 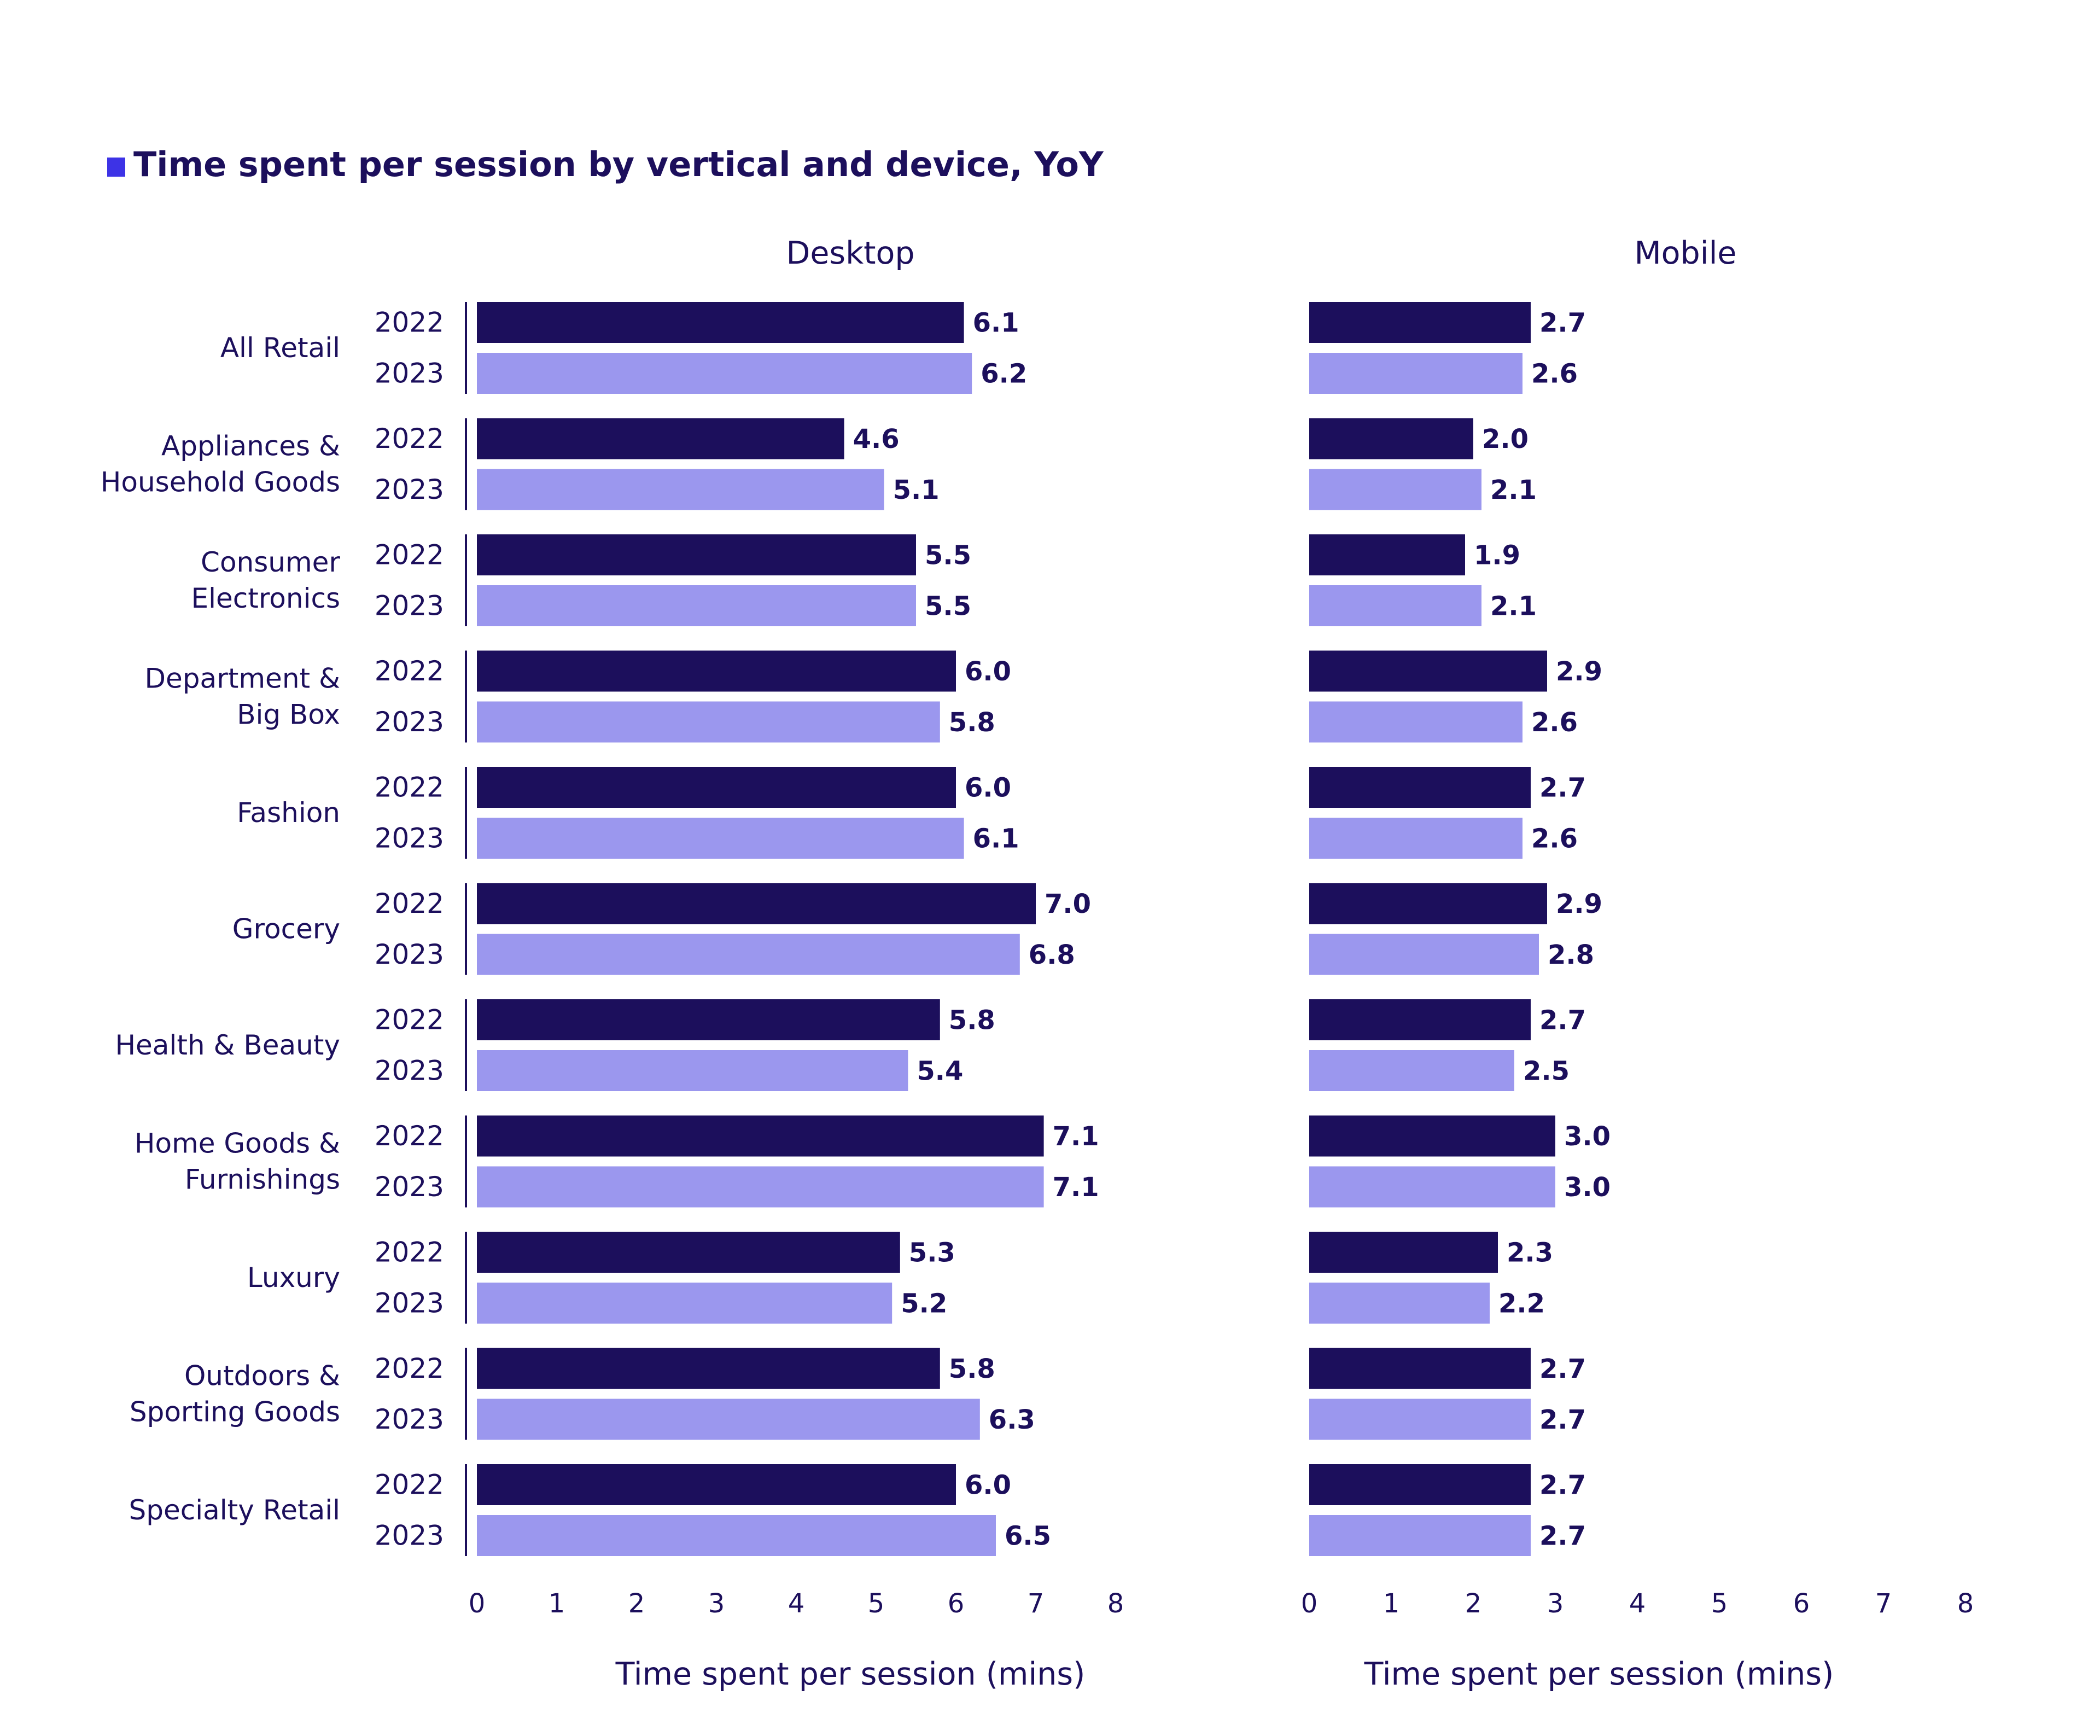 I want to click on data-label: 7.0, so click(x=1068, y=904).